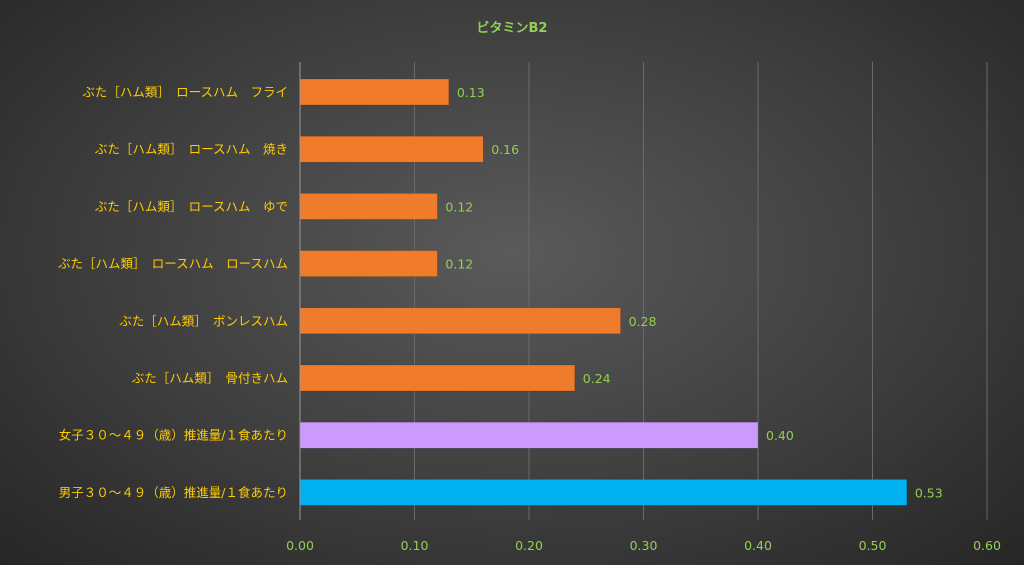 The image size is (1024, 565). Describe the element at coordinates (210, 378) in the screenshot. I see `category-label: ぶた［ハム類］ 骨付きハム` at that location.